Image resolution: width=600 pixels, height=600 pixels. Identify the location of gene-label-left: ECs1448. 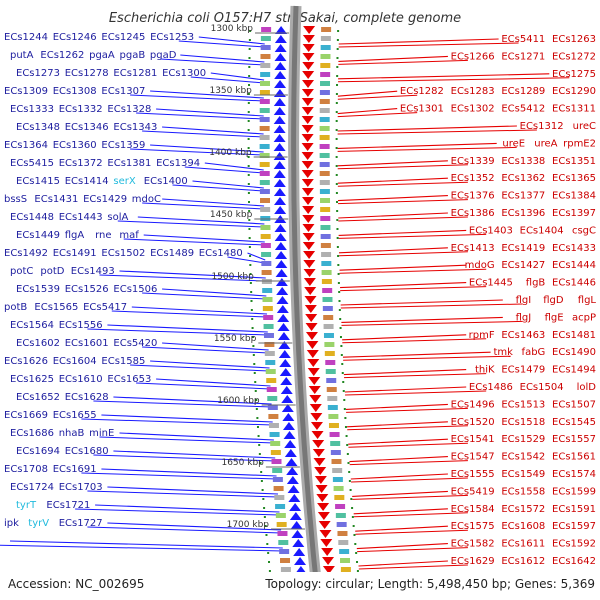
(32, 217).